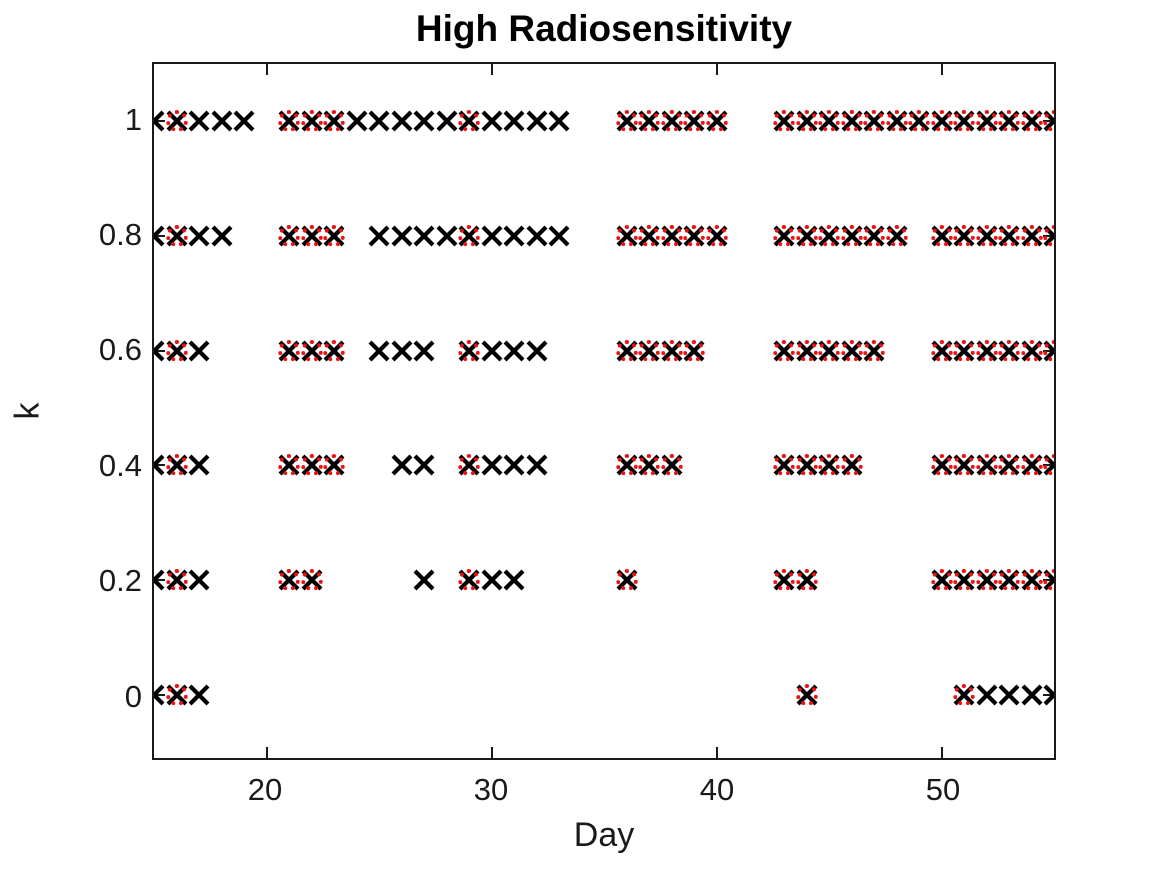  What do you see at coordinates (133, 696) in the screenshot?
I see `y-tick-label: 0` at bounding box center [133, 696].